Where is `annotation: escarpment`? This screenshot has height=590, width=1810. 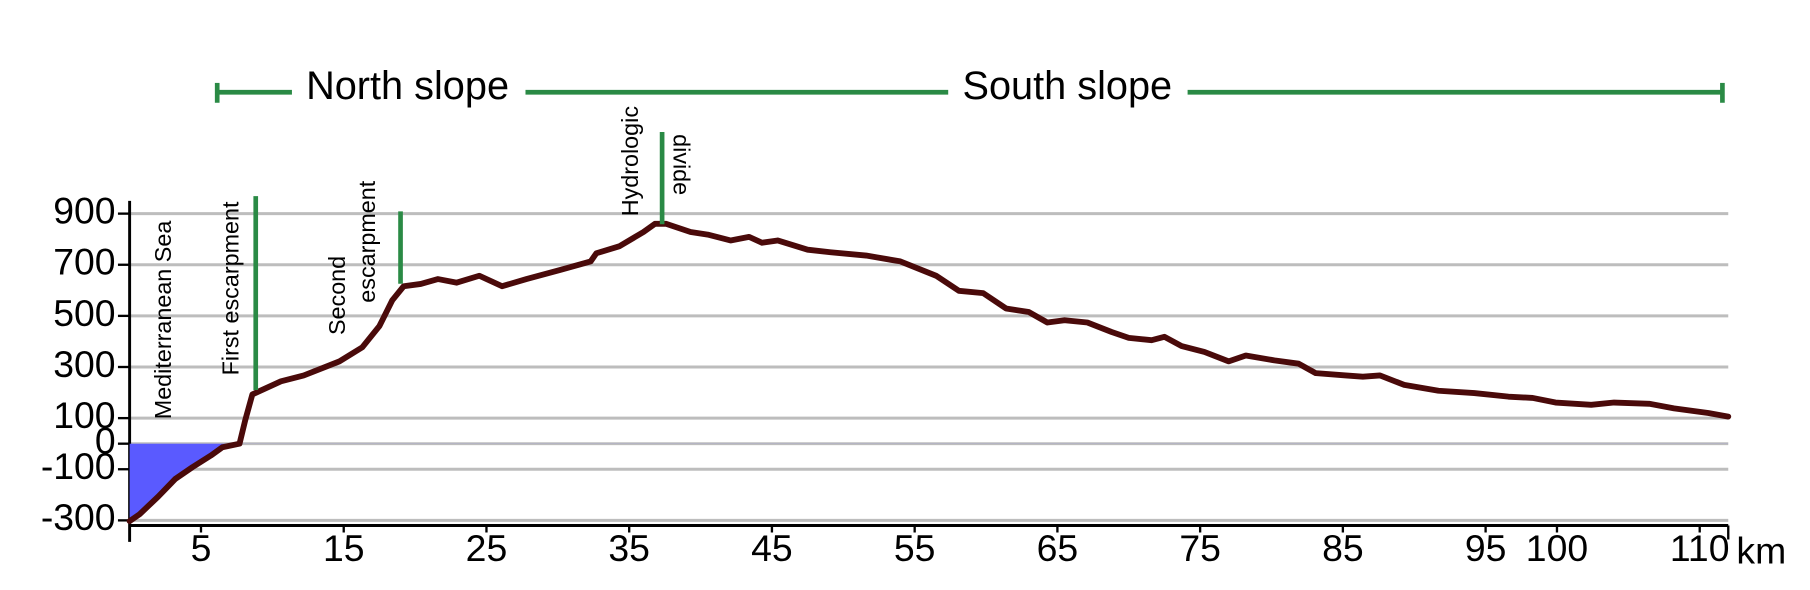
annotation: escarpment is located at coordinates (367, 241).